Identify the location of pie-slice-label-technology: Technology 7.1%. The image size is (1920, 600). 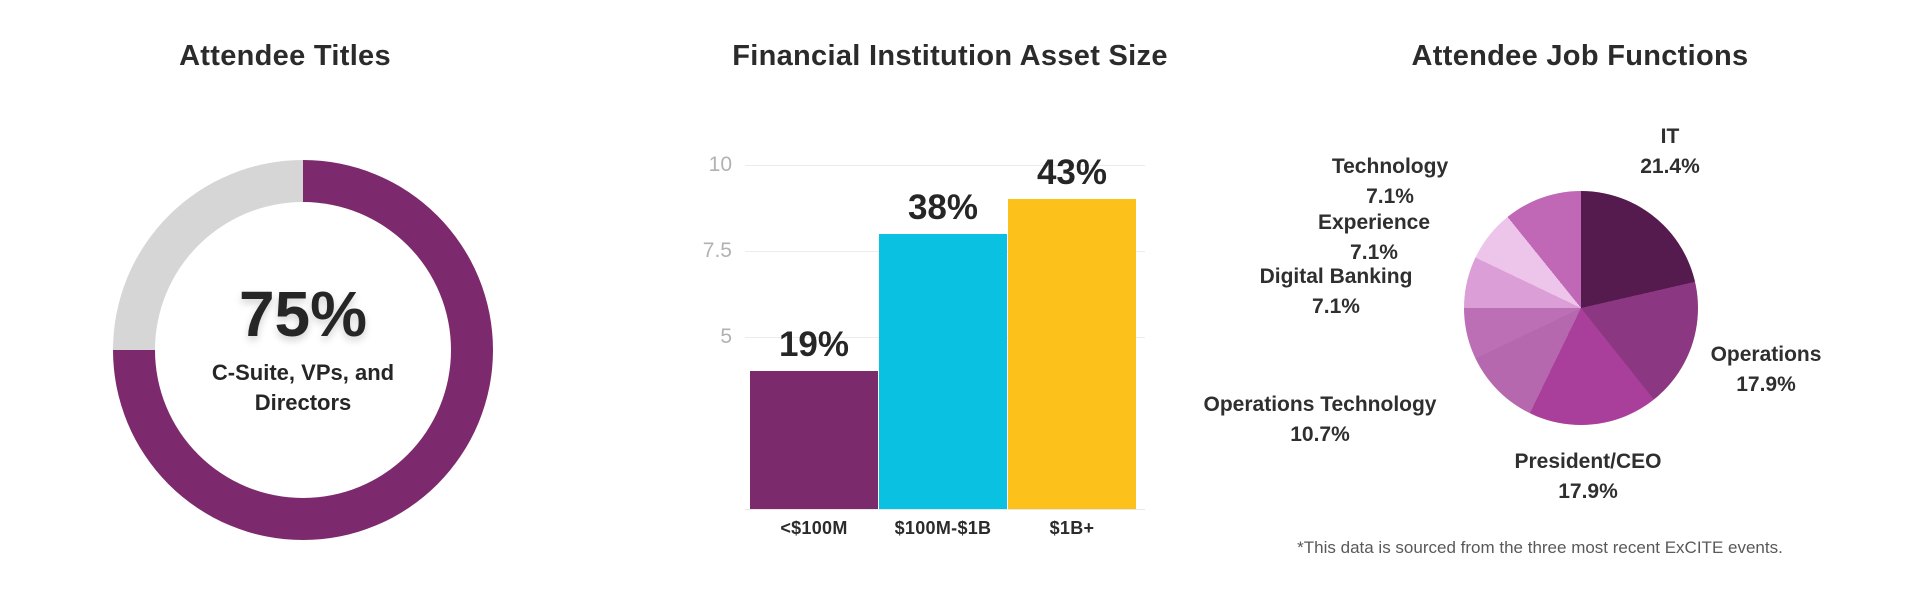
(1390, 182).